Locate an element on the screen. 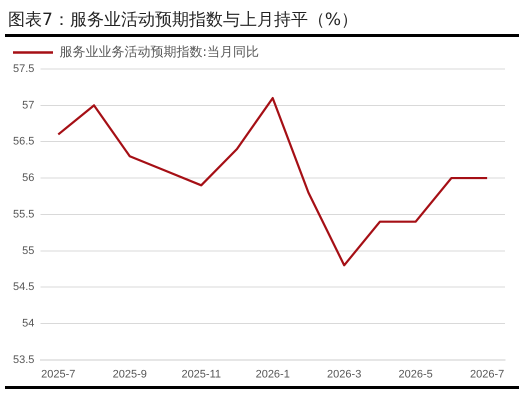  y-tick-label: 54.5 is located at coordinates (23, 287).